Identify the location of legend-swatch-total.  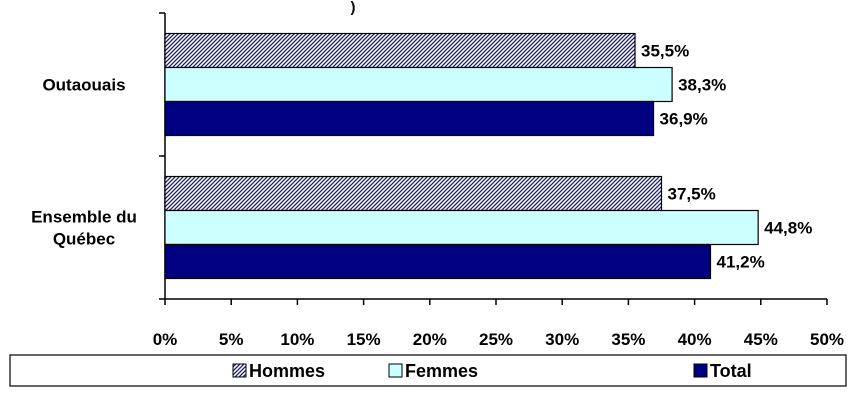
(700, 370).